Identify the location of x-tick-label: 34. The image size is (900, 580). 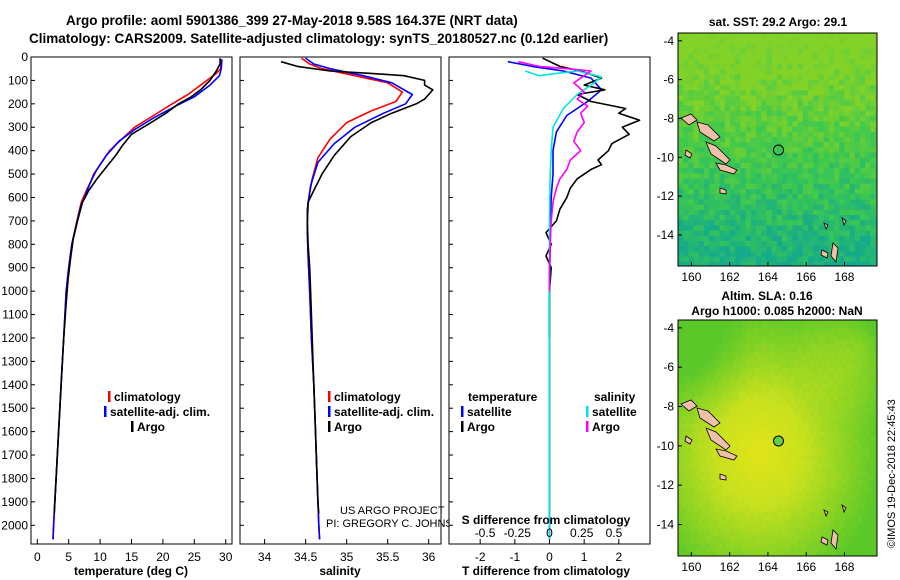
(265, 557).